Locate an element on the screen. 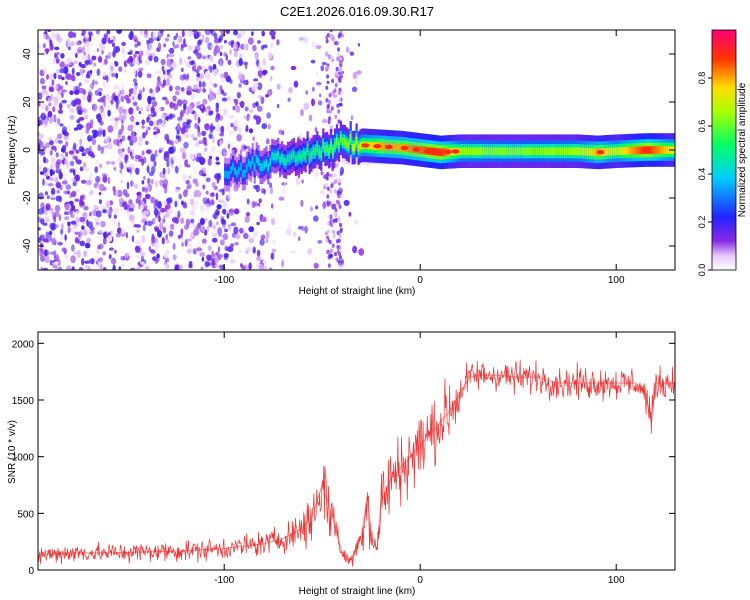 The width and height of the screenshot is (750, 600). snr-ylabel: SNR (10 * v/v) is located at coordinates (12, 452).